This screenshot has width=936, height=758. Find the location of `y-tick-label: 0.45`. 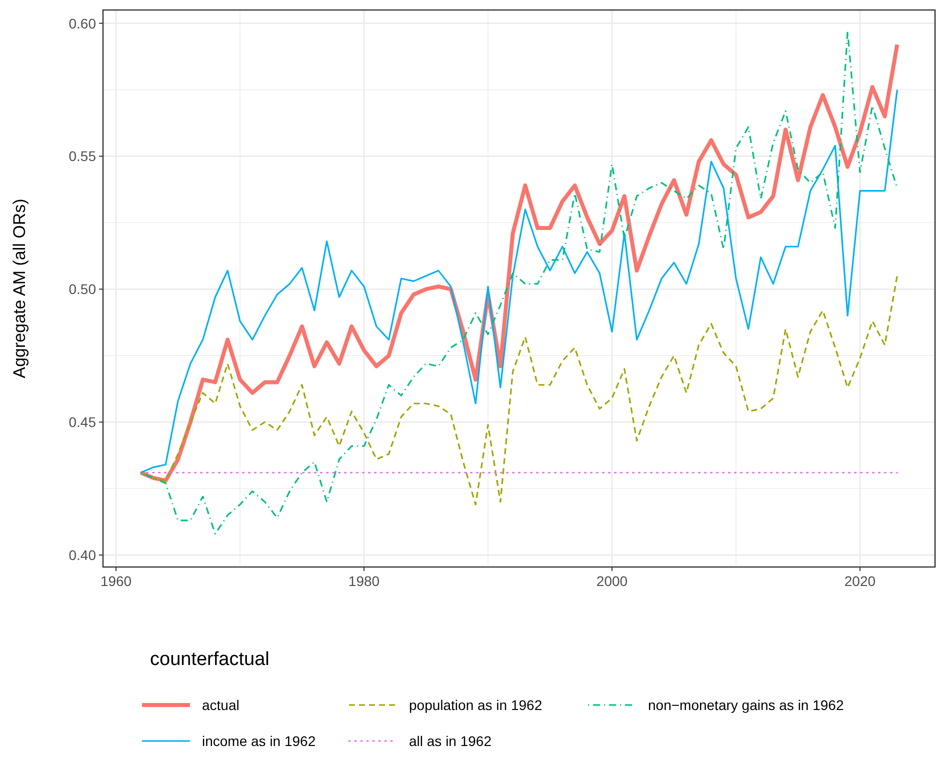

y-tick-label: 0.45 is located at coordinates (82, 422).